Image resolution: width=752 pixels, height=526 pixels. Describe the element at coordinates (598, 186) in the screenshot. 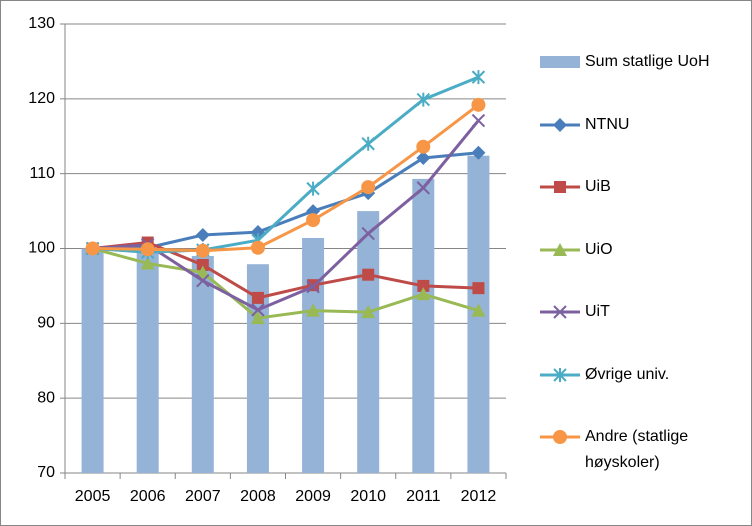

I see `legend-label: UiB` at that location.